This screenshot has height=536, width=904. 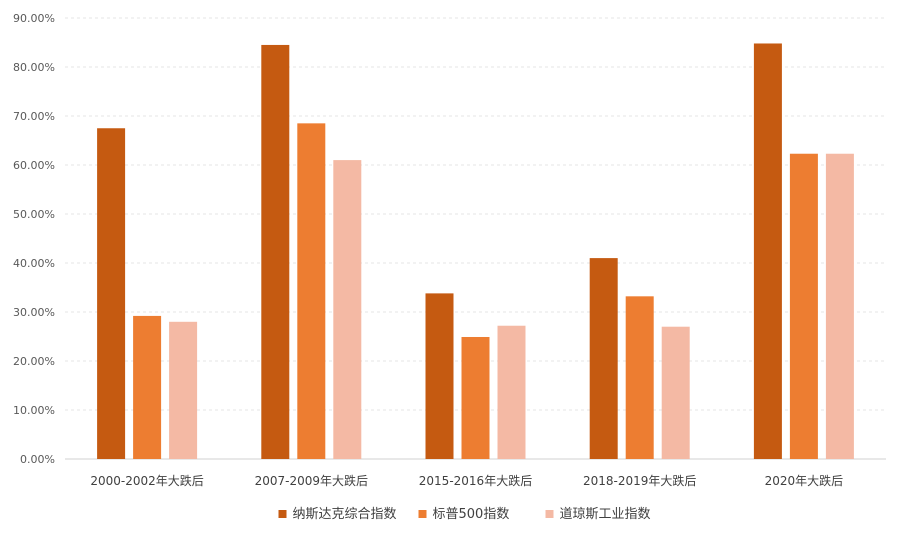 I want to click on x-tick-label: 2015-2016年大跌后, so click(x=475, y=480).